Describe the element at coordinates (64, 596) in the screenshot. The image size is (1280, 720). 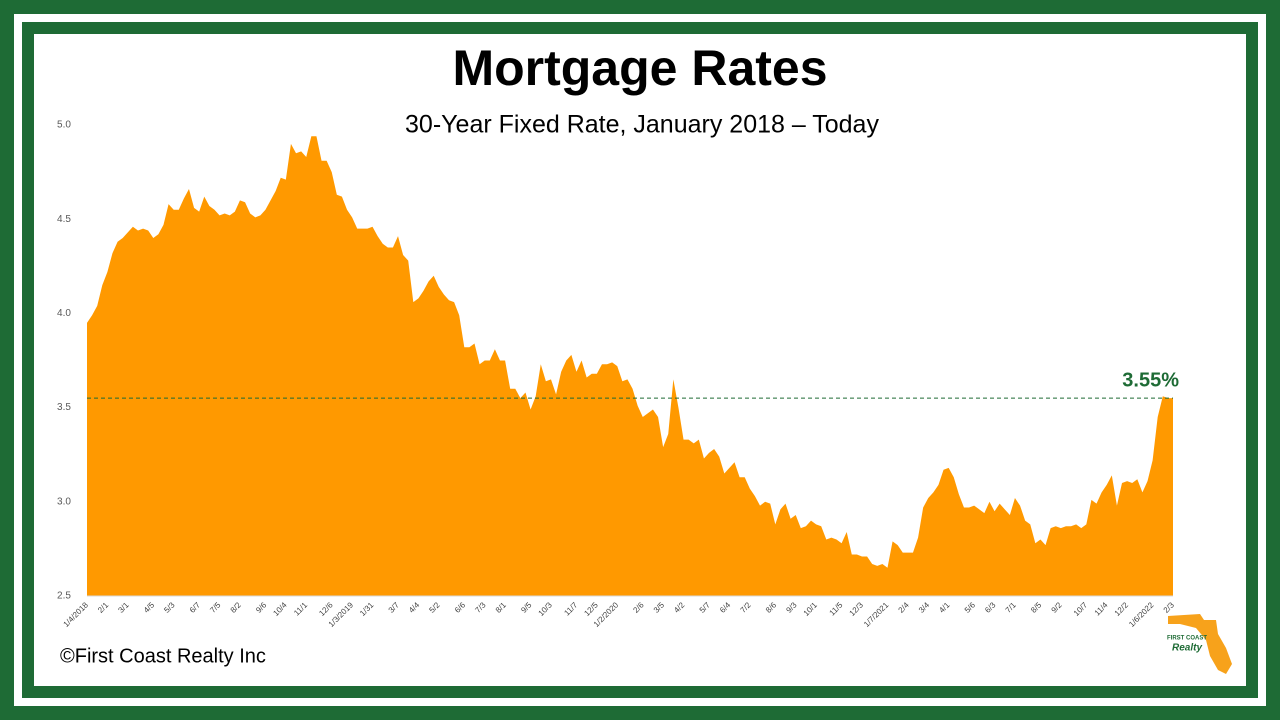
I see `y-tick-label: 2.5` at that location.